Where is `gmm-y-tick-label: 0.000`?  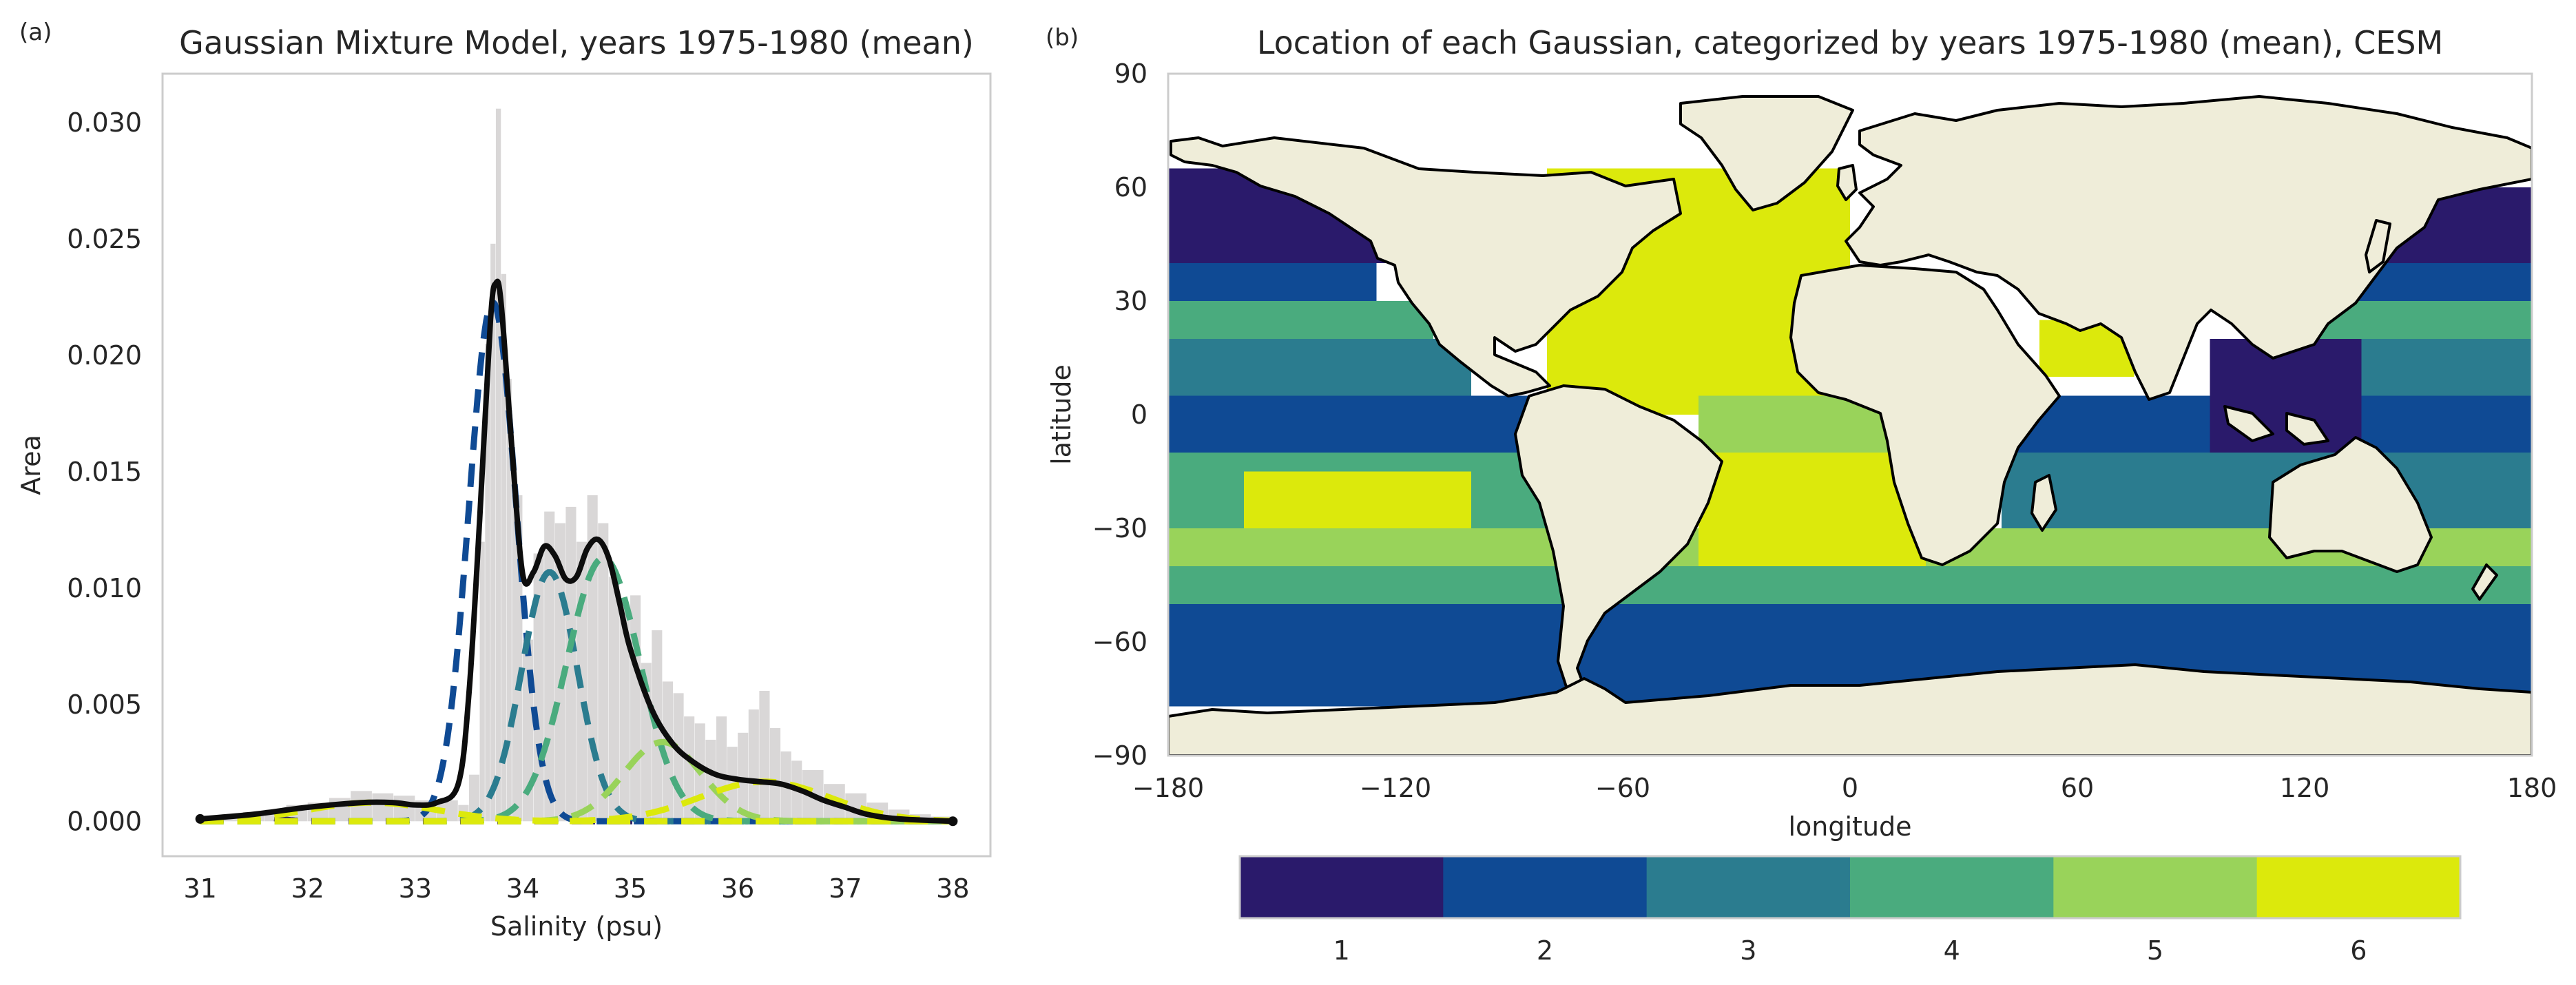 gmm-y-tick-label: 0.000 is located at coordinates (104, 821).